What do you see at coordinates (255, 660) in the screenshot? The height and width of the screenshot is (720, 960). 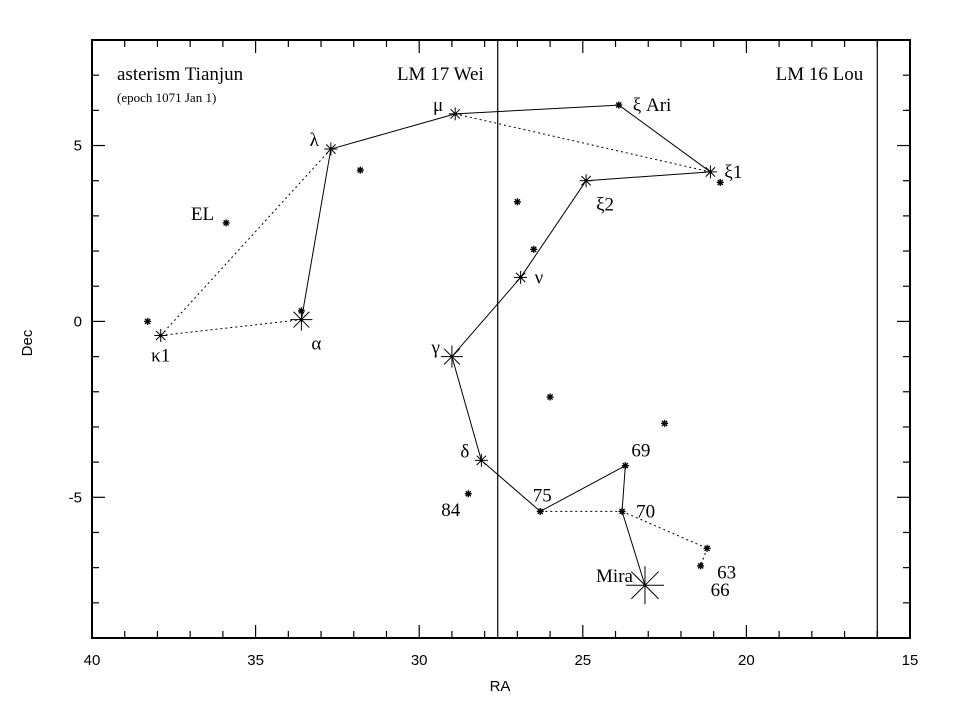 I see `x-tick-label: 35` at bounding box center [255, 660].